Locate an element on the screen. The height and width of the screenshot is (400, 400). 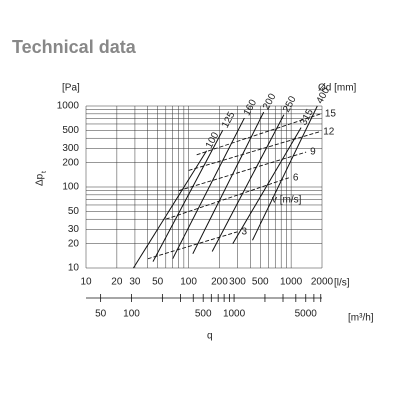
x-tick-label: 50 is located at coordinates (158, 282).